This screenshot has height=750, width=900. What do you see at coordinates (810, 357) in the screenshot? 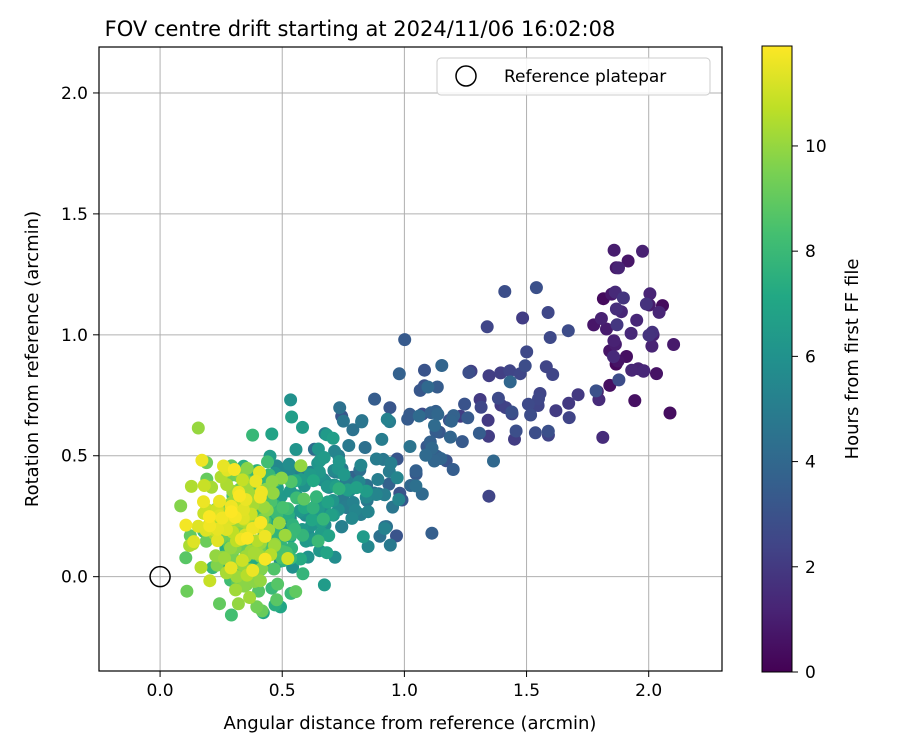
I see `colorbar-tick-label: 6` at bounding box center [810, 357].